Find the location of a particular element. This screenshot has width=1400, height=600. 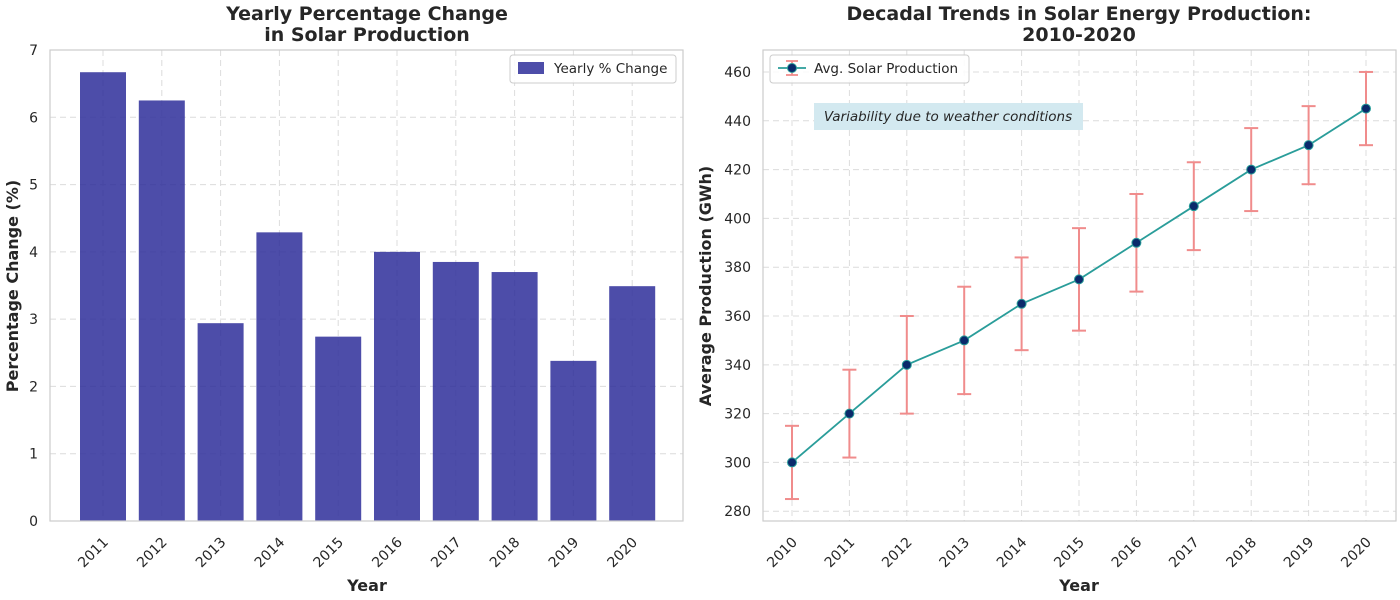

bar-chart-x-tick-label: 2015 is located at coordinates (329, 553).